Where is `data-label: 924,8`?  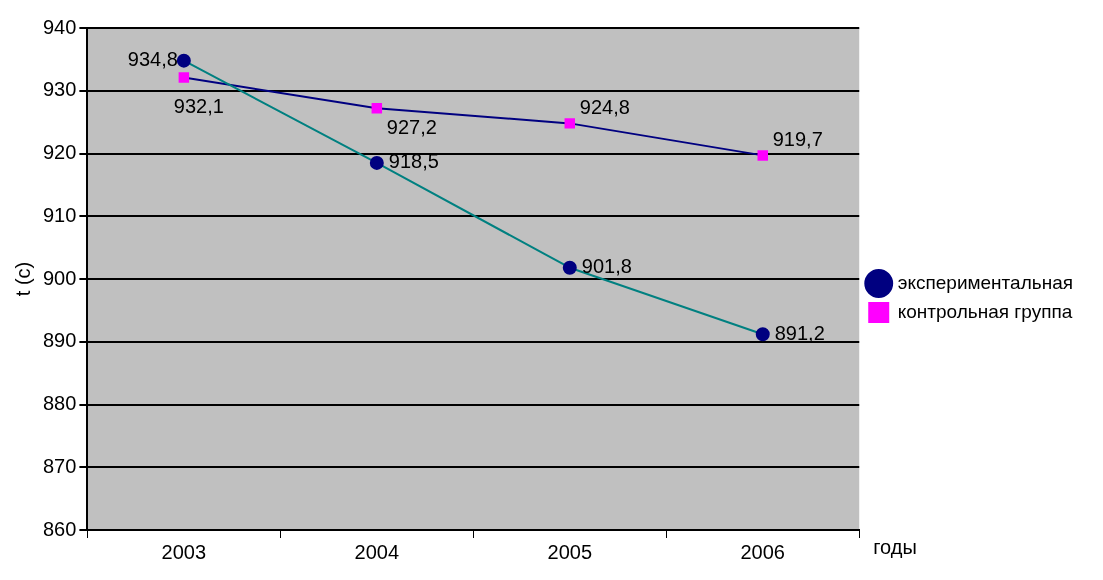
data-label: 924,8 is located at coordinates (604, 106).